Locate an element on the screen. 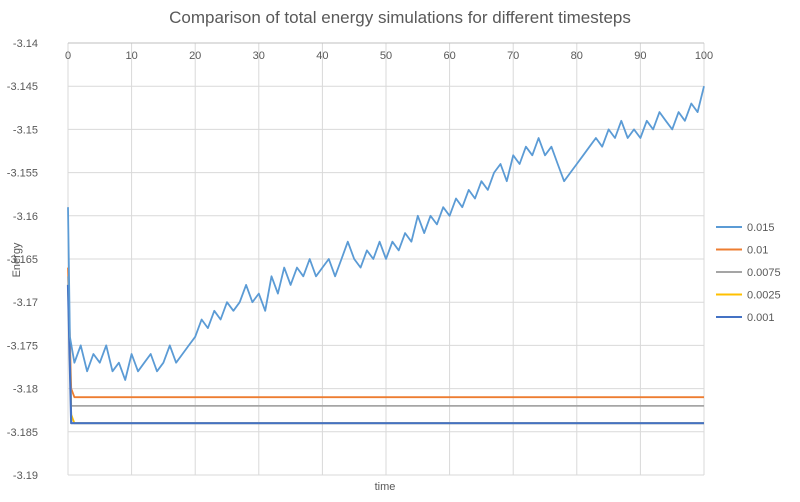  x-tick-label: 80 is located at coordinates (577, 56).